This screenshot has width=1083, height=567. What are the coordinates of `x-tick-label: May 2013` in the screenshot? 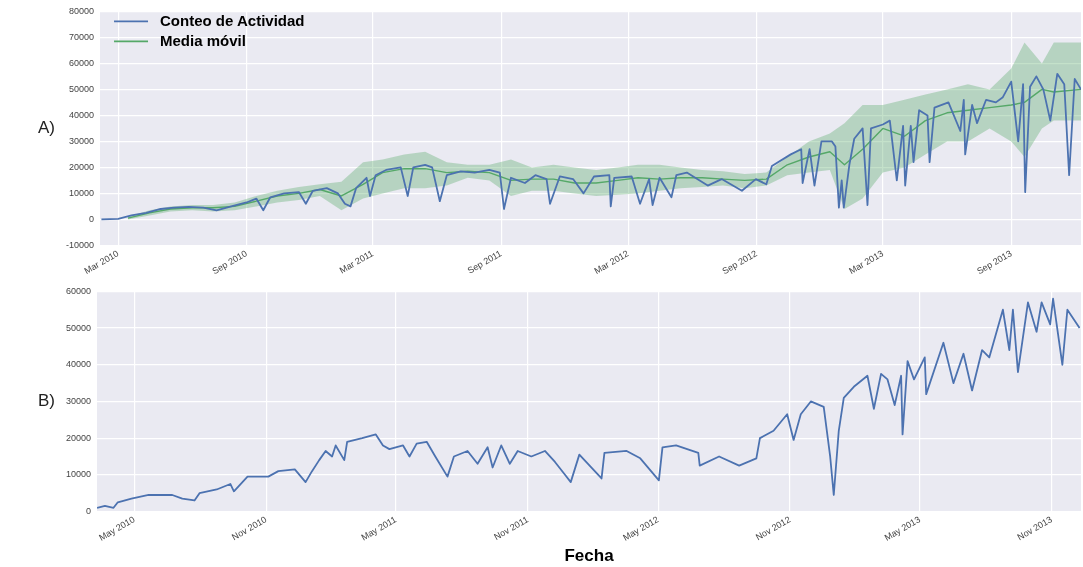 It's located at (902, 528).